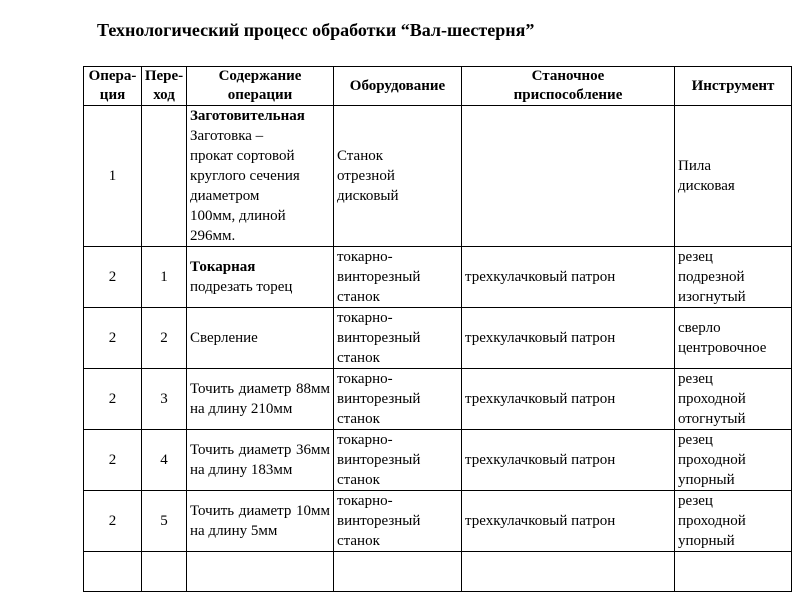 Image resolution: width=807 pixels, height=592 pixels. Describe the element at coordinates (733, 176) in the screenshot. I see `cell-tool: Пила дисковая` at that location.